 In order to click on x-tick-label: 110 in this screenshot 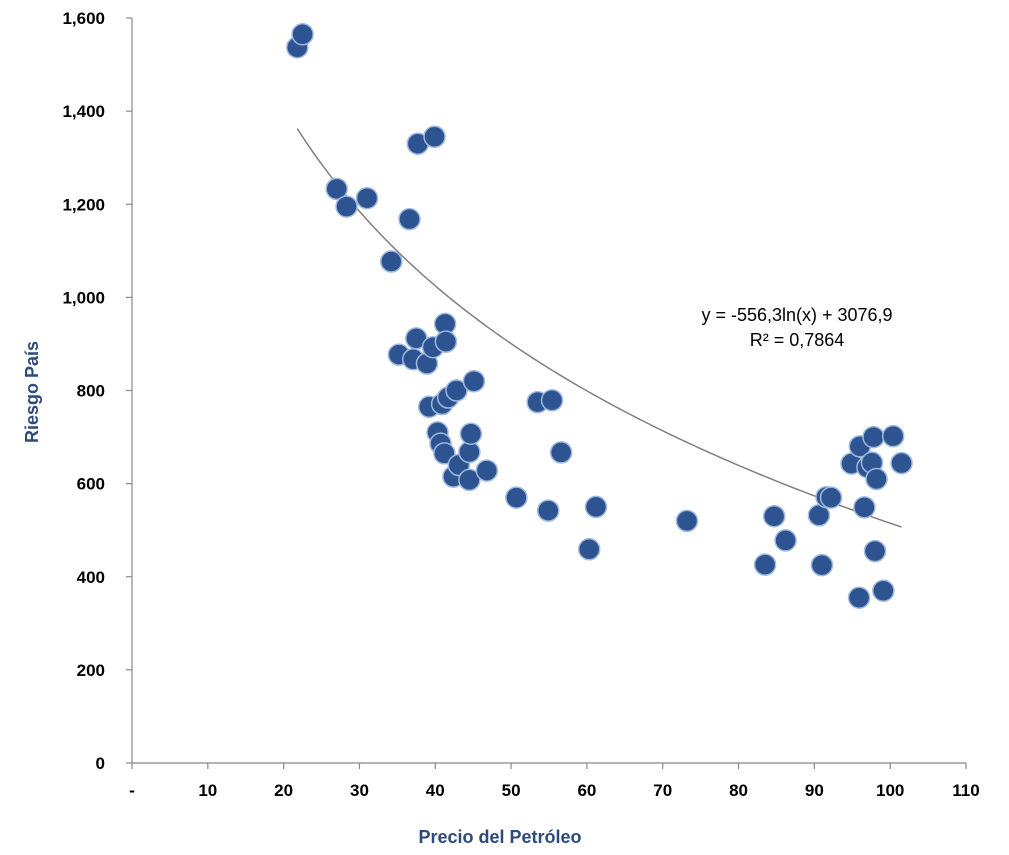, I will do `click(965, 790)`.